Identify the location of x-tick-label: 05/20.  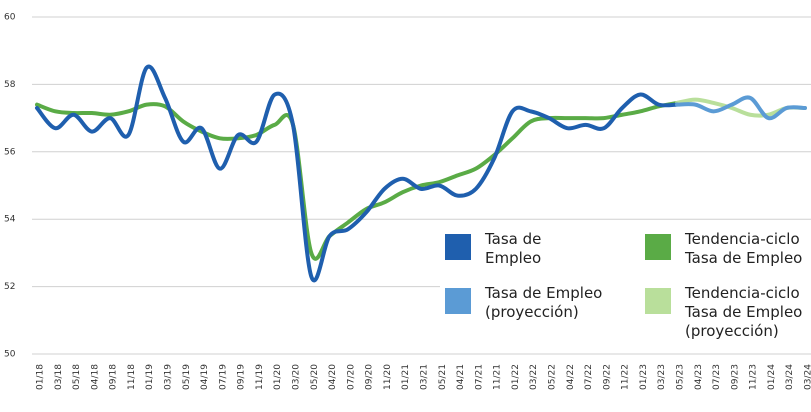
(315, 377).